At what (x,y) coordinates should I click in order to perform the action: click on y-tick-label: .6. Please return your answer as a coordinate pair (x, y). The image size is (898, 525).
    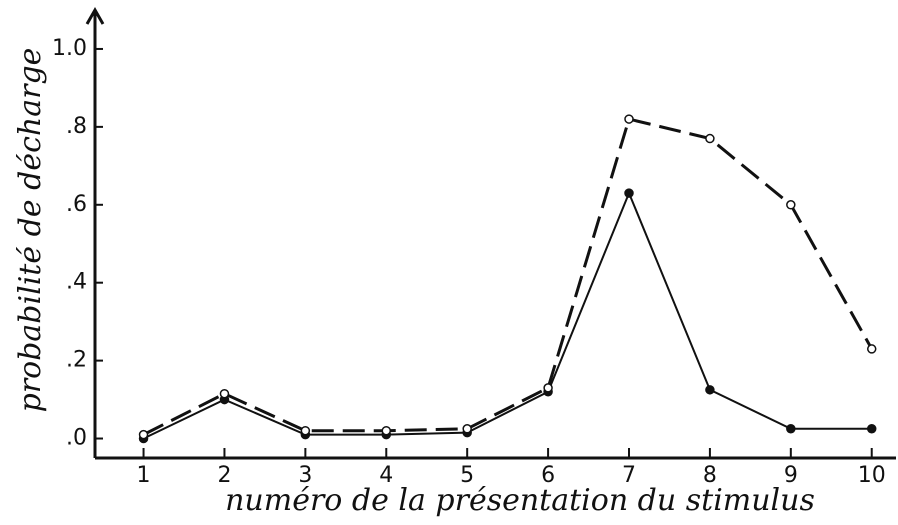
    Looking at the image, I should click on (76, 204).